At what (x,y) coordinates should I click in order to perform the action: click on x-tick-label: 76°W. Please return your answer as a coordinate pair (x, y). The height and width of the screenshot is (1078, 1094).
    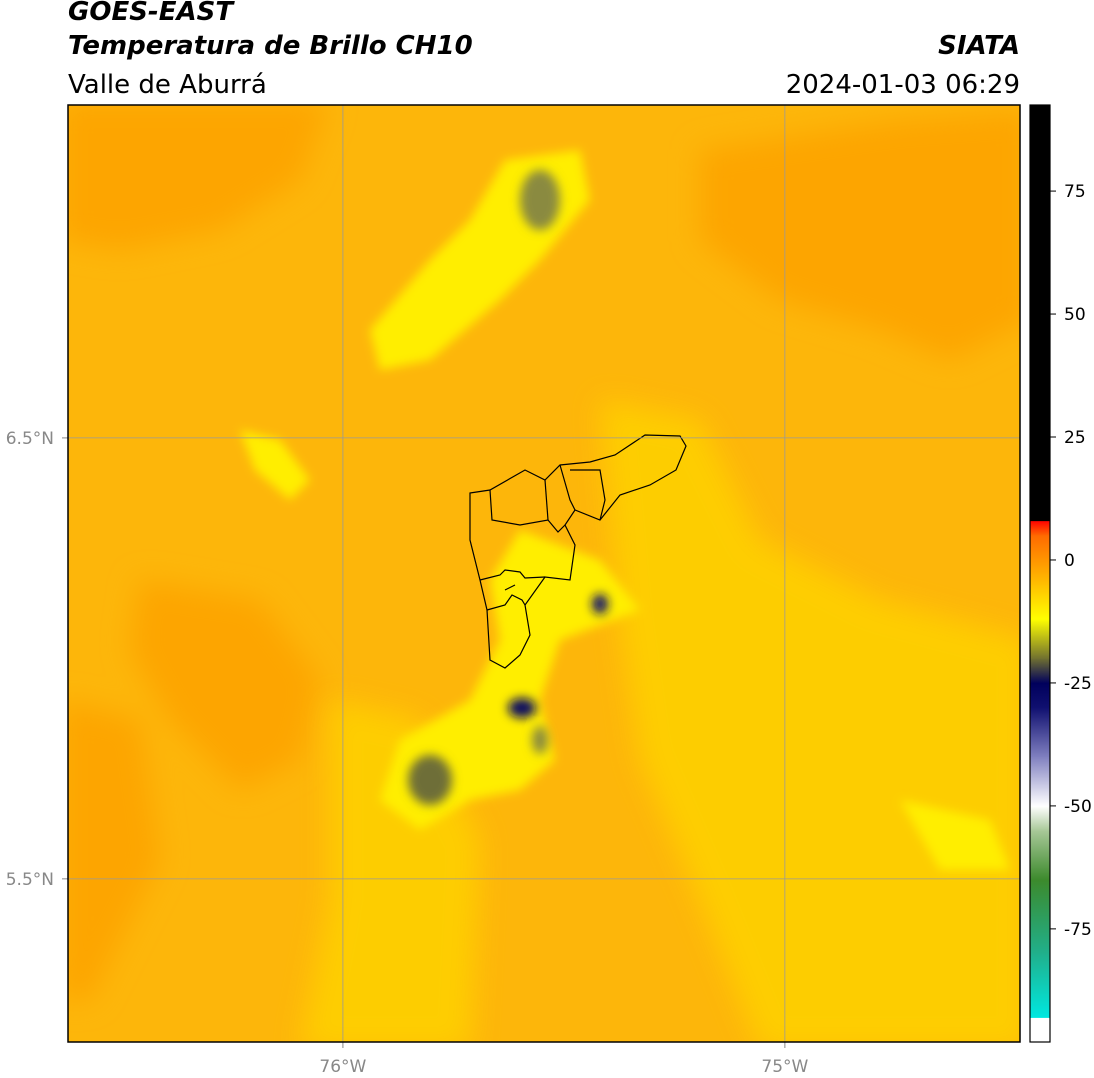
    Looking at the image, I should click on (342, 1067).